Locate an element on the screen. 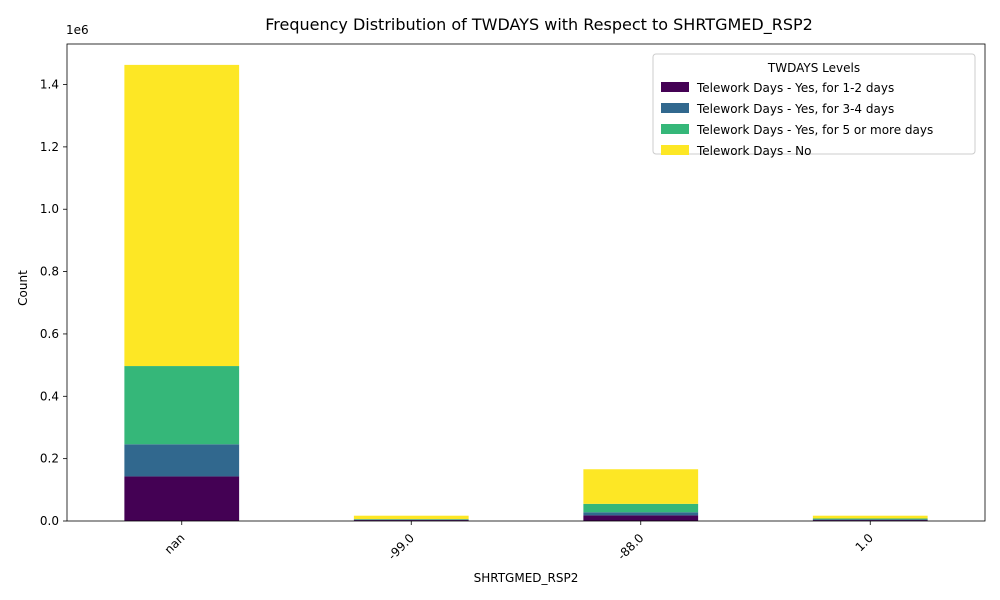  bar-segment-1.0-series-3 is located at coordinates (870, 519).